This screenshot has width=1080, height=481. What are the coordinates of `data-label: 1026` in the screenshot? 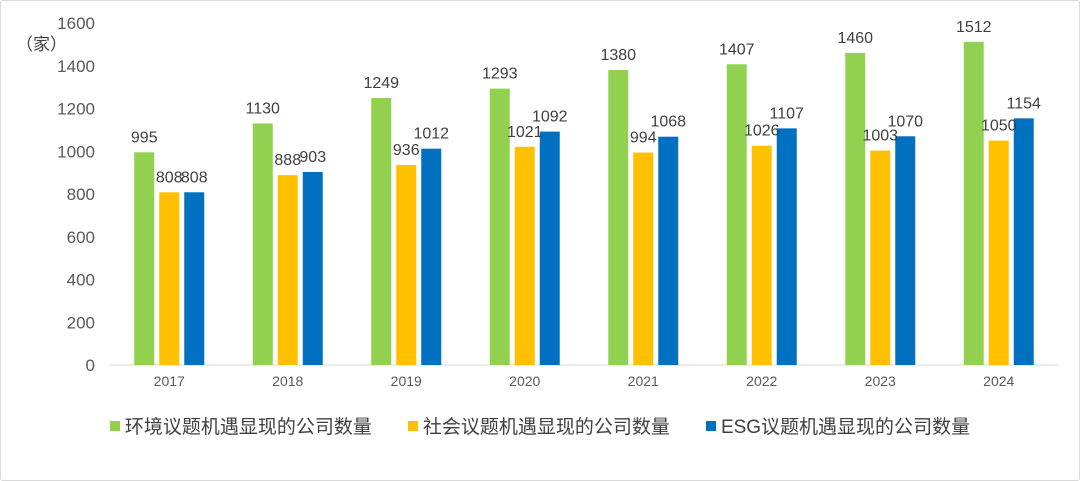 It's located at (762, 131).